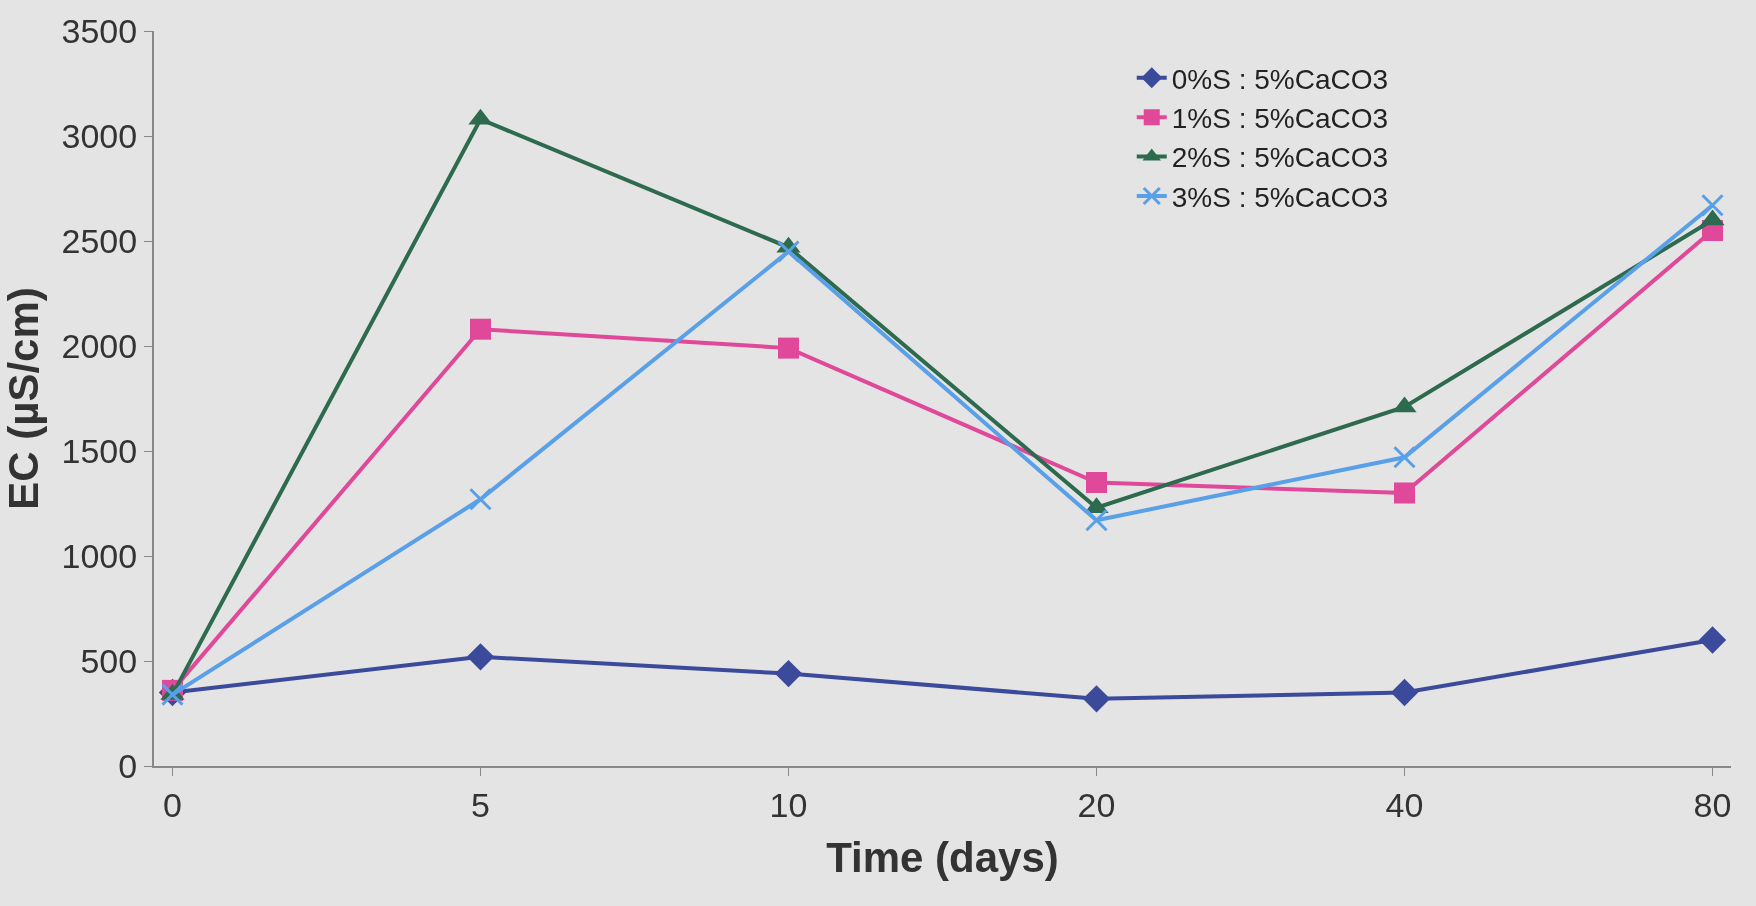 Image resolution: width=1756 pixels, height=906 pixels. I want to click on y-tick-label: 1000, so click(99, 555).